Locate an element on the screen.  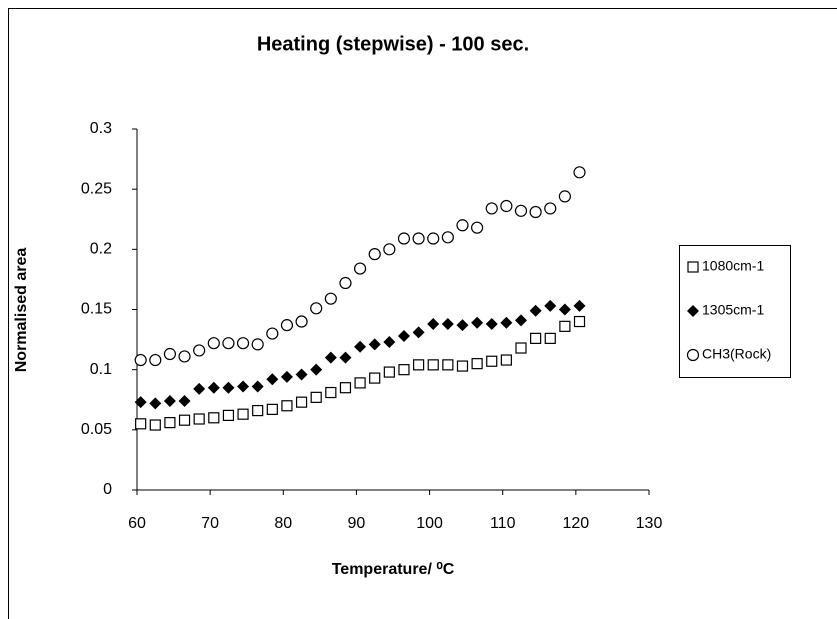
x-tick-label: 110 is located at coordinates (503, 523).